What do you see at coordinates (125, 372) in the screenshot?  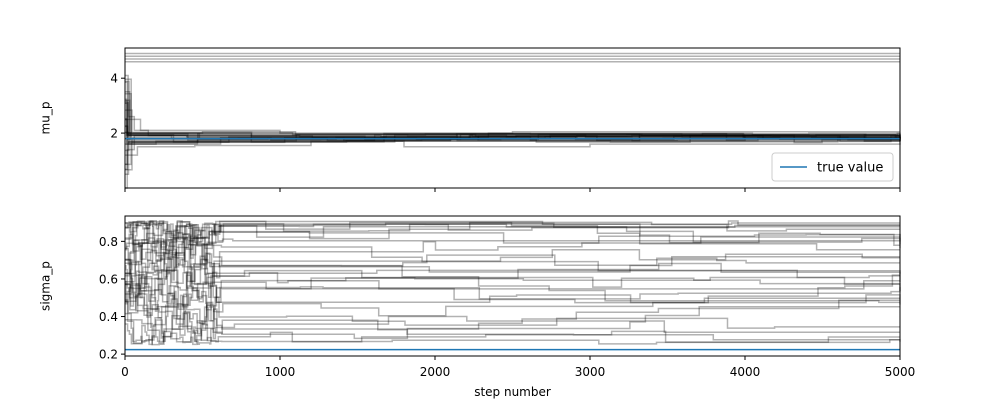 I see `sigma-p-xtick-label: 0` at bounding box center [125, 372].